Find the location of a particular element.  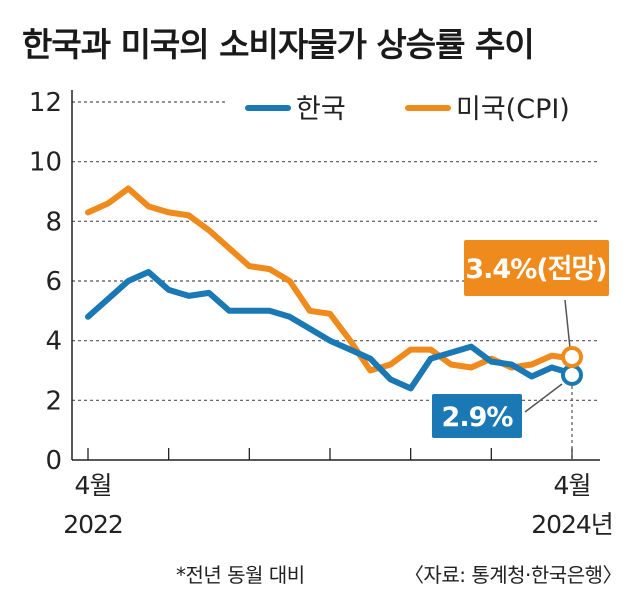

us-end-marker is located at coordinates (572, 357).